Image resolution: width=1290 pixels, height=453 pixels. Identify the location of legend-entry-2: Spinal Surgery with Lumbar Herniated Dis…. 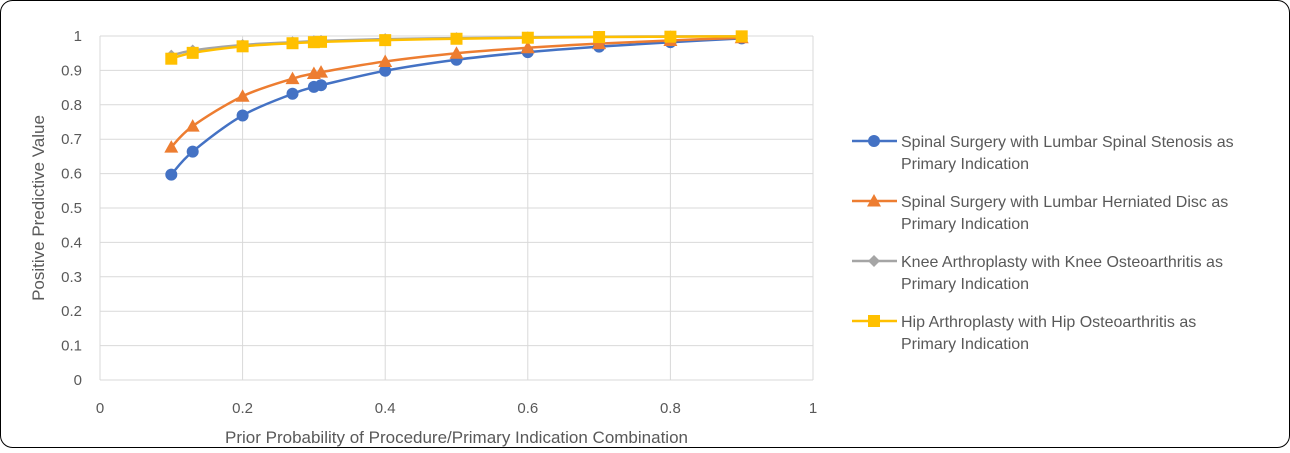
(1040, 213).